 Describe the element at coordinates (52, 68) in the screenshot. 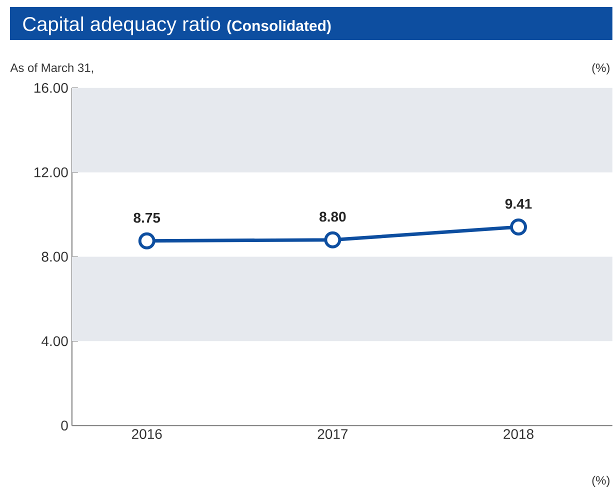

I see `text: As of March 31,` at that location.